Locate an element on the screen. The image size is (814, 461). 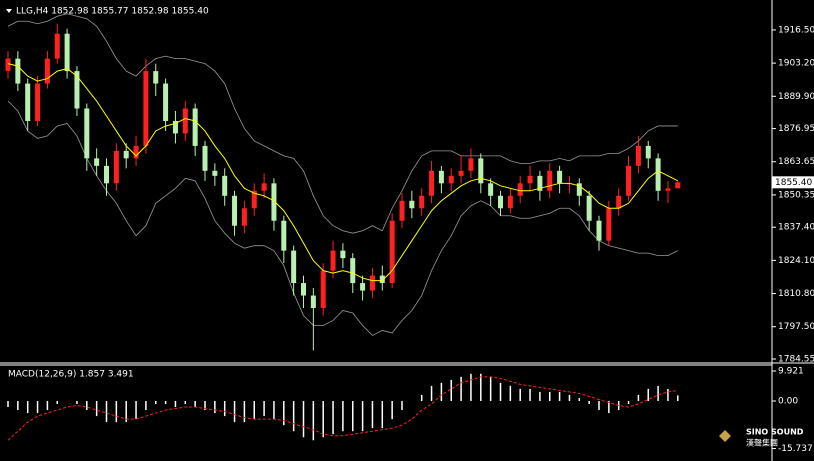
macd-title: MACD(12,26,9) 1.857 3.491 is located at coordinates (71, 375).